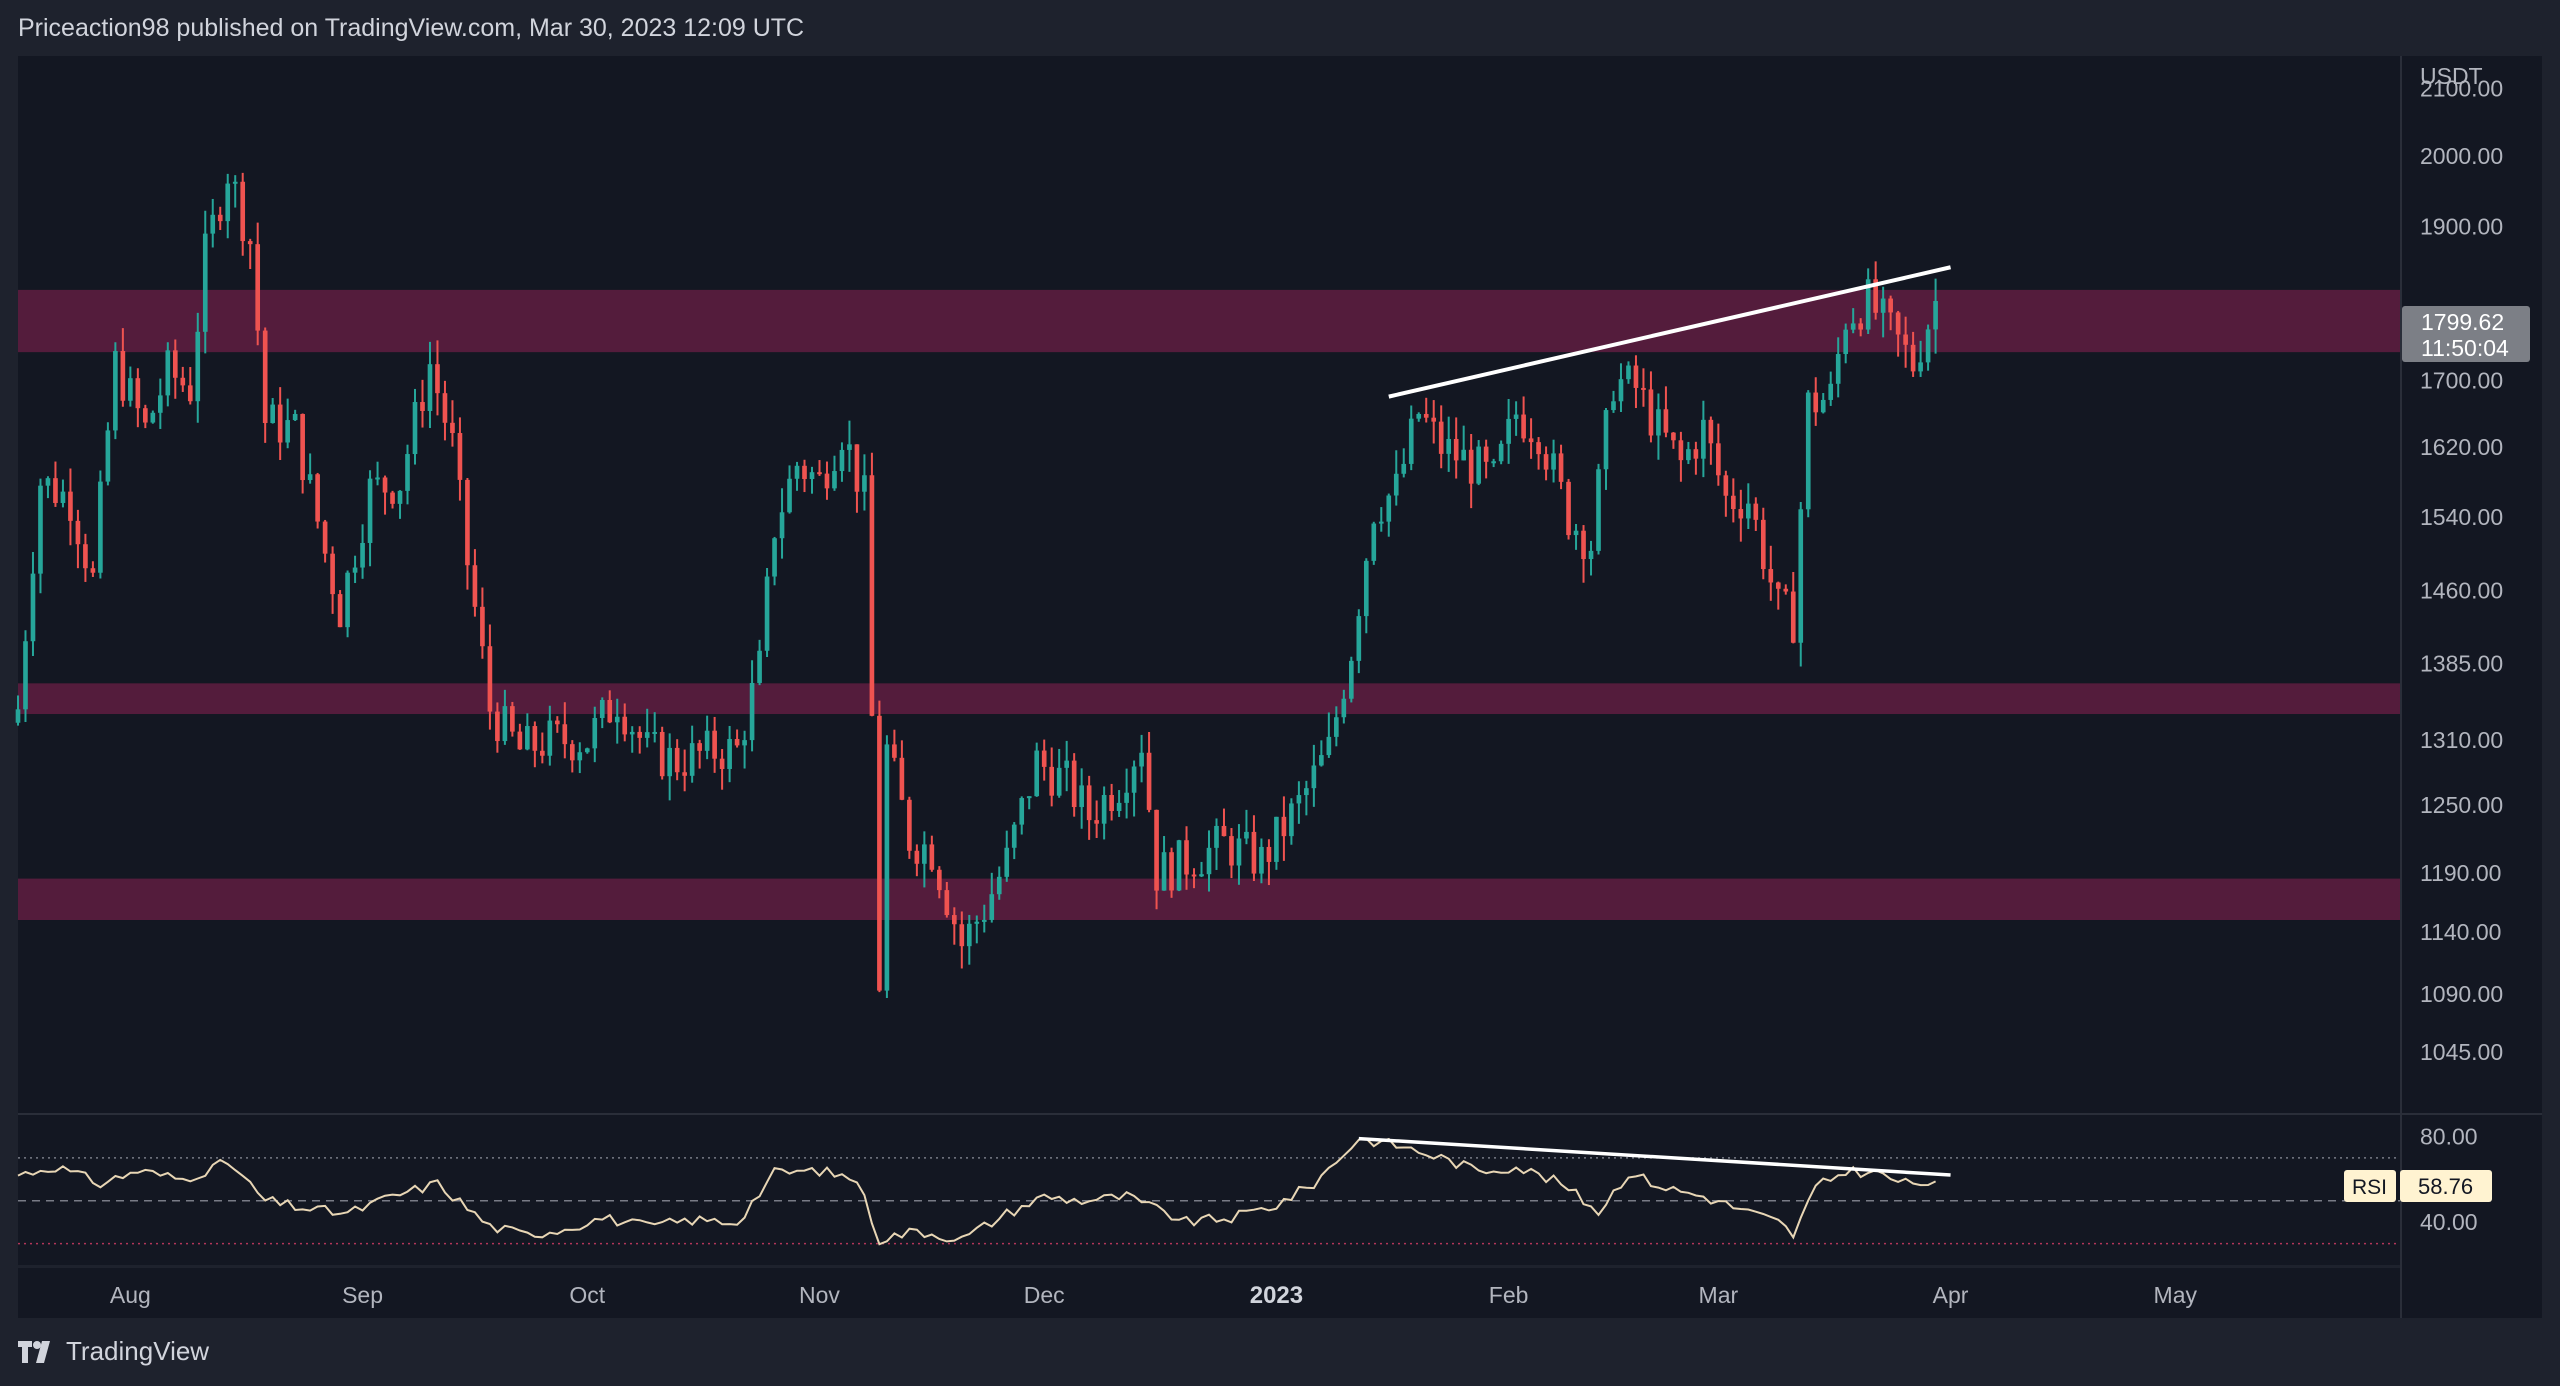 Image resolution: width=2560 pixels, height=1386 pixels. What do you see at coordinates (819, 1295) in the screenshot?
I see `time-tick-label: Nov` at bounding box center [819, 1295].